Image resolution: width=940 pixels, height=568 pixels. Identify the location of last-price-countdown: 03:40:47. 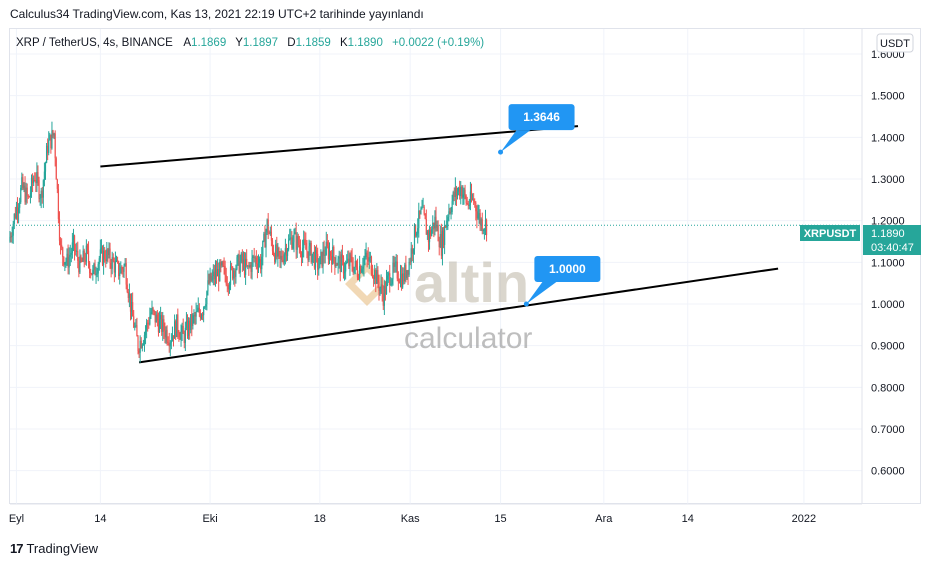
(892, 248).